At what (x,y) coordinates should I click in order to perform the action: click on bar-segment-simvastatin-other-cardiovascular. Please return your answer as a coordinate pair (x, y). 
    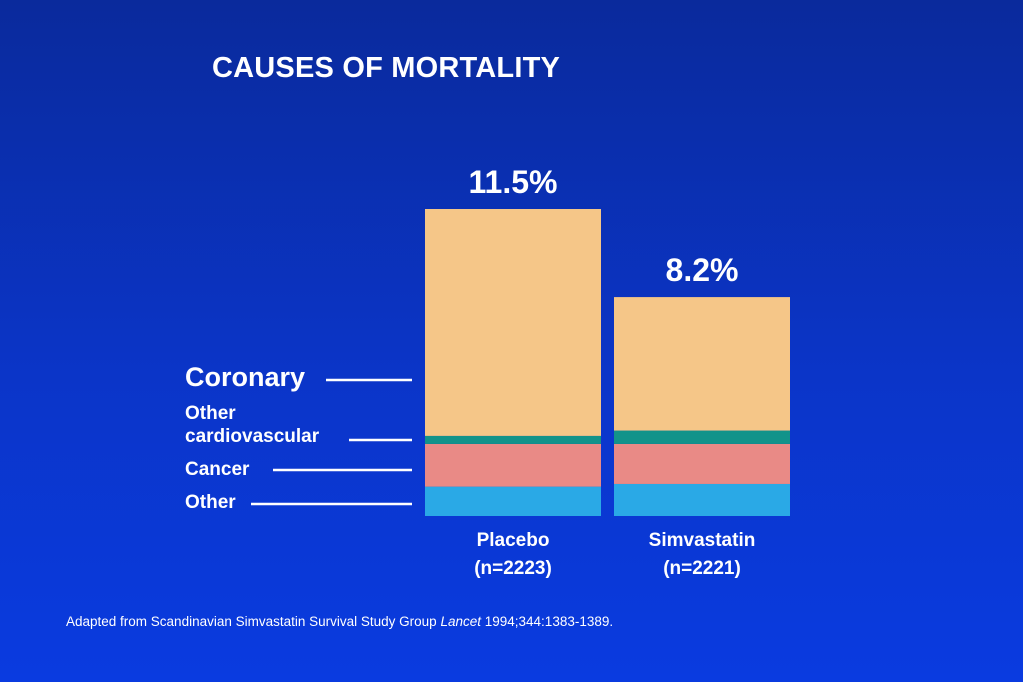
    Looking at the image, I should click on (702, 437).